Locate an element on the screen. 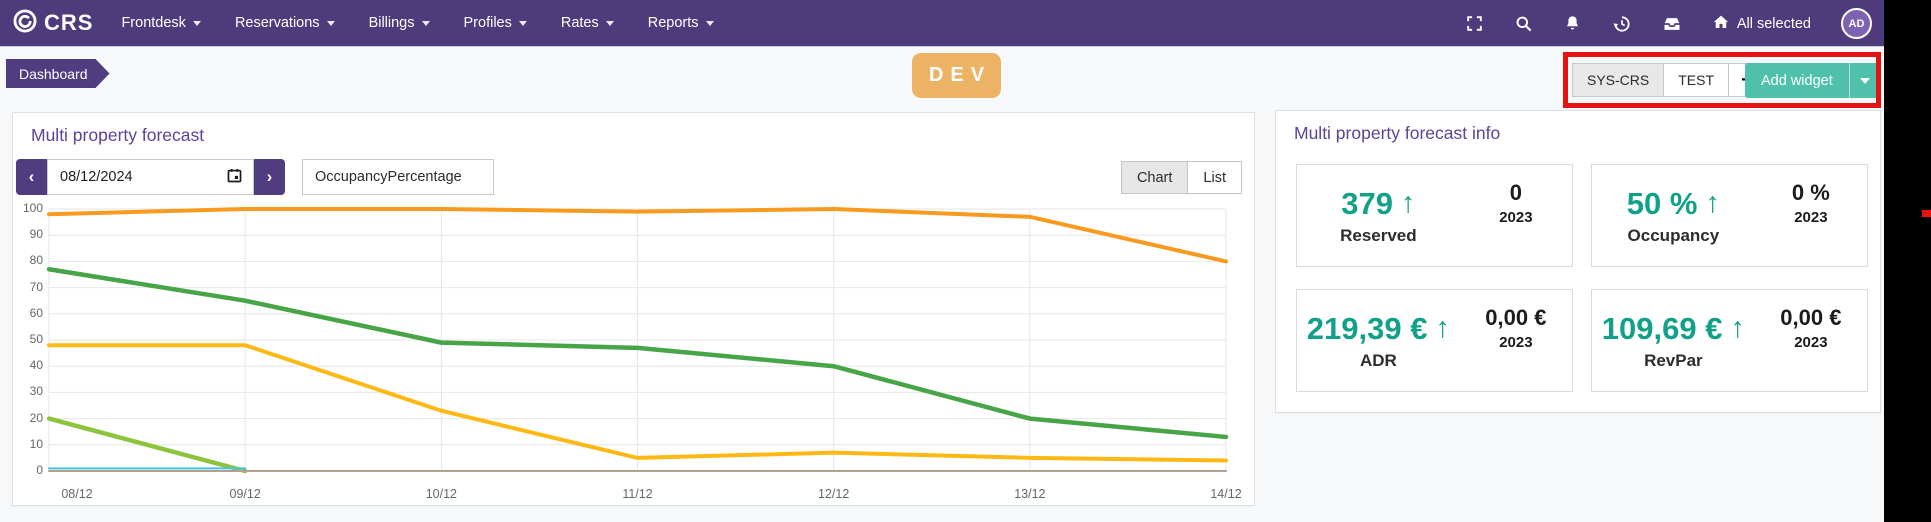 This screenshot has width=1931, height=522. bell-icon is located at coordinates (1572, 23).